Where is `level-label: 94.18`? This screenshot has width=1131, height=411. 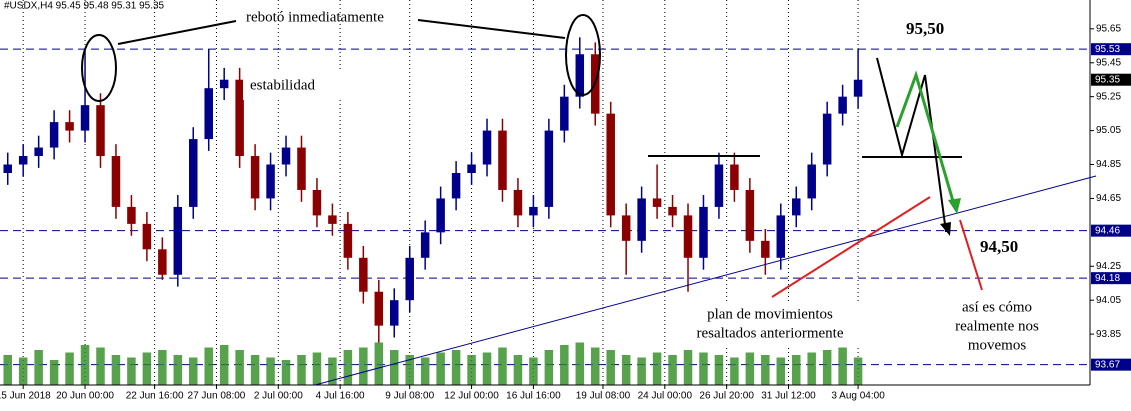 level-label: 94.18 is located at coordinates (1107, 278).